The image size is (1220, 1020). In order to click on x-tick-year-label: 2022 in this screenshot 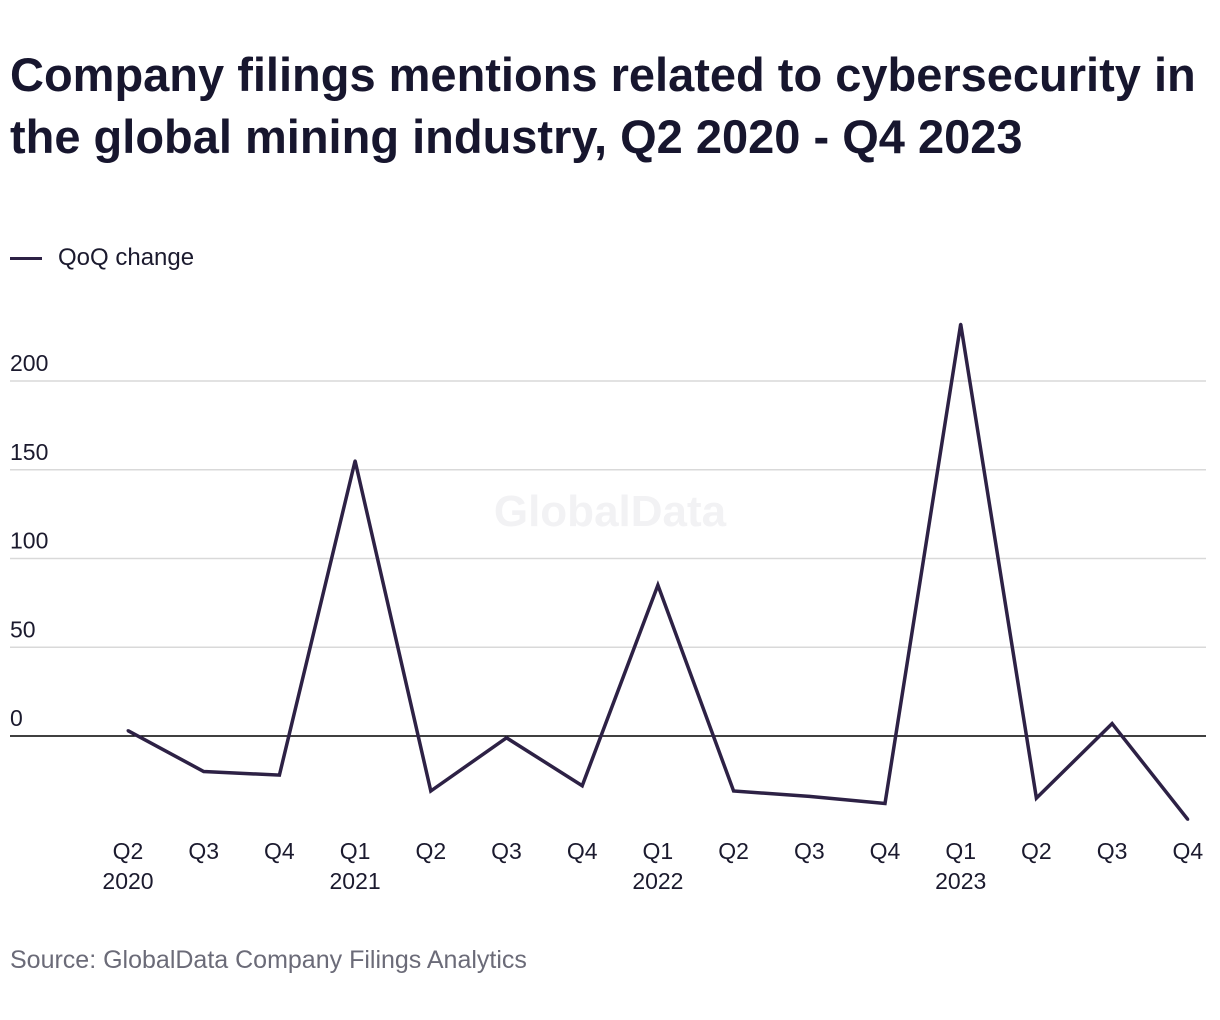, I will do `click(657, 881)`.